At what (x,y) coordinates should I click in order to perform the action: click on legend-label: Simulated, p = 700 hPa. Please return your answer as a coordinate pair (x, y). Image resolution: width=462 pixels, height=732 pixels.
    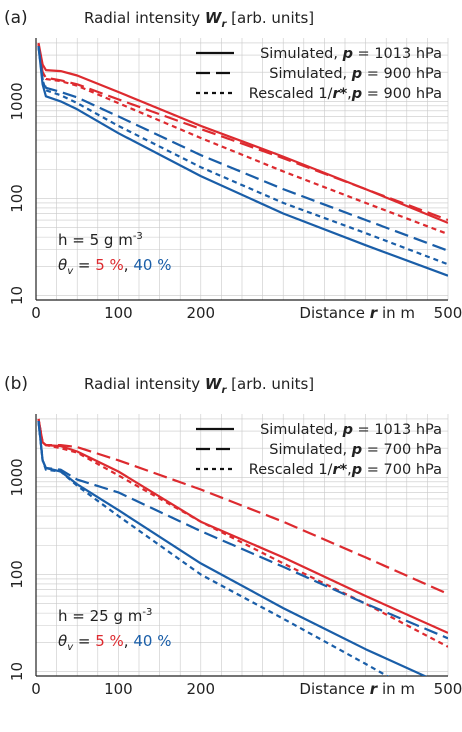
    Looking at the image, I should click on (355, 450).